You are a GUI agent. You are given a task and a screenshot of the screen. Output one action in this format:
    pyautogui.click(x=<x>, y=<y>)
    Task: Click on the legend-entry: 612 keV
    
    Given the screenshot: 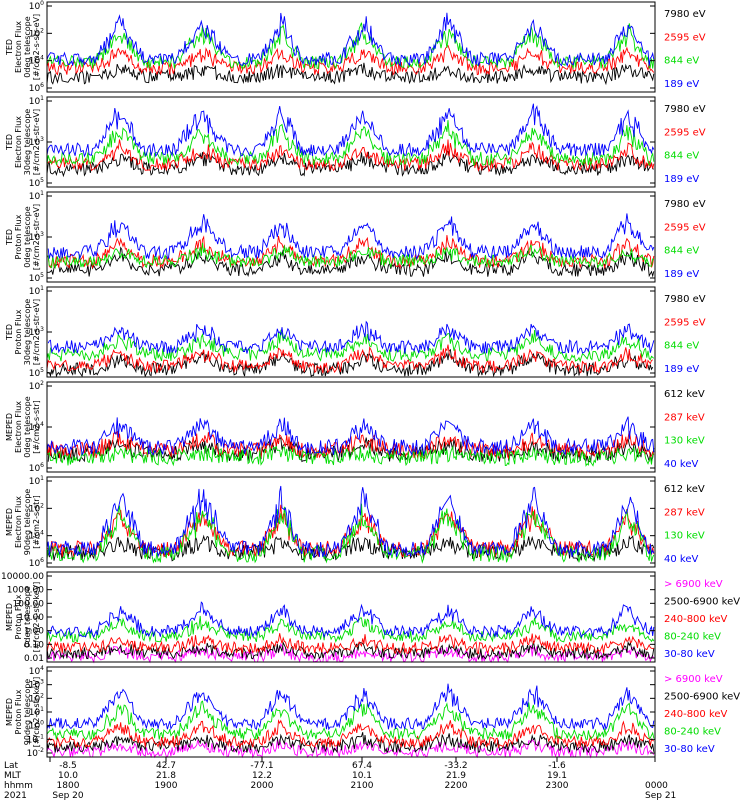 What is the action you would take?
    pyautogui.click(x=684, y=489)
    